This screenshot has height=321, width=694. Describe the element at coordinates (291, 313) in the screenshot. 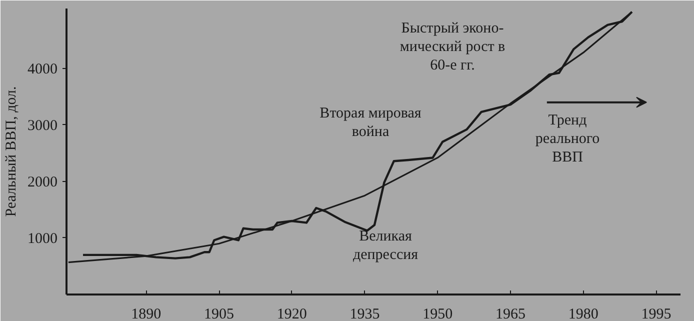

I see `x-tick-label: 1920` at that location.